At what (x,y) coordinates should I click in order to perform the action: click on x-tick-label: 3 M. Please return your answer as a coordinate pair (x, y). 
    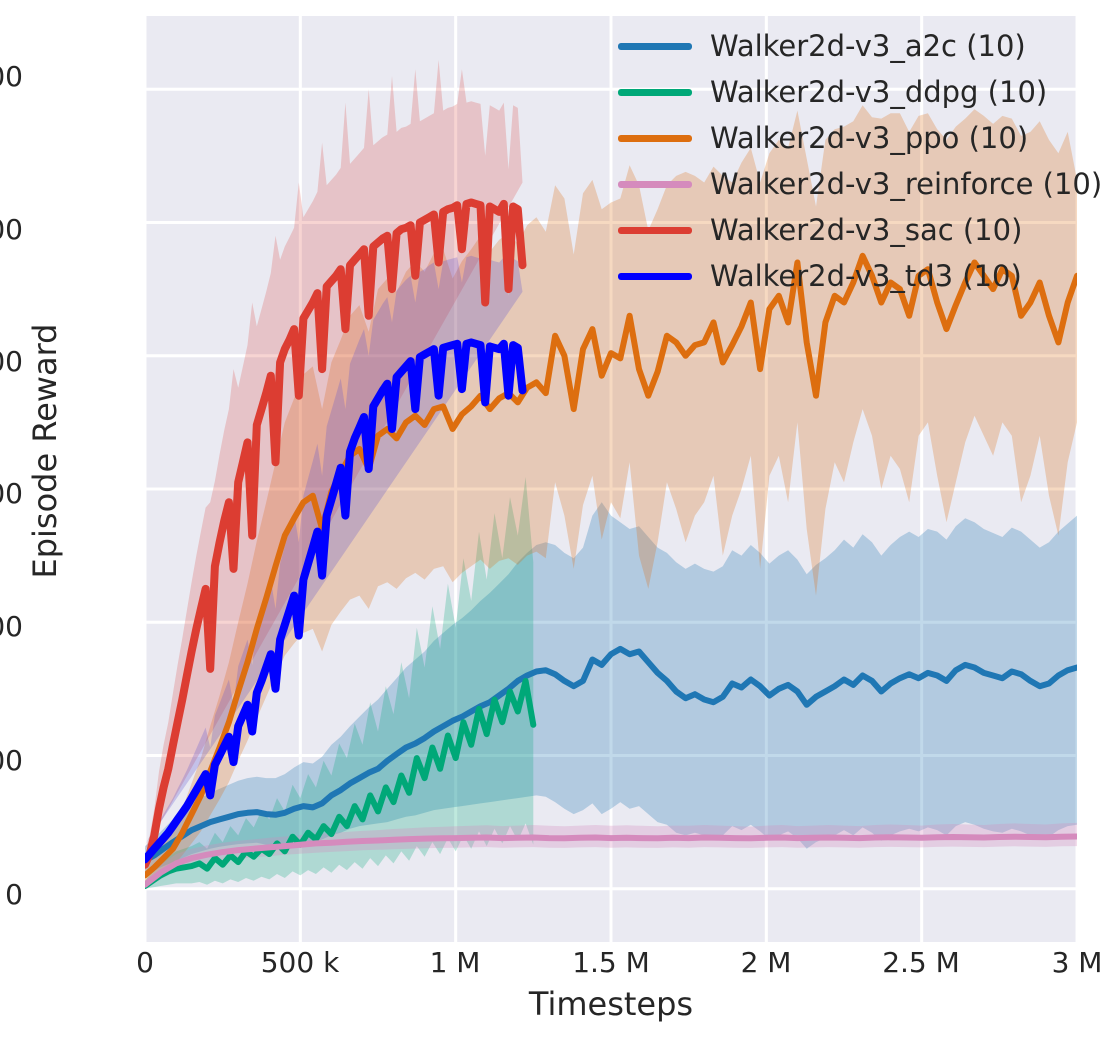
    Looking at the image, I should click on (1077, 962).